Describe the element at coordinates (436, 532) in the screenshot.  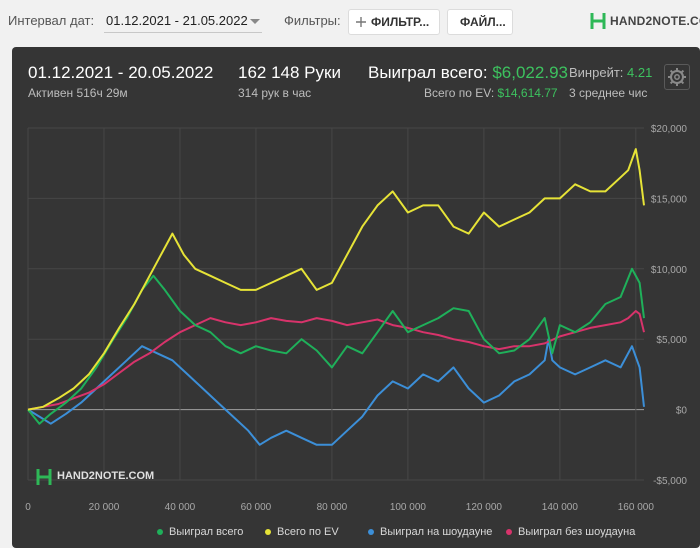
I see `legend-label: Выиграл на шоудауне` at that location.